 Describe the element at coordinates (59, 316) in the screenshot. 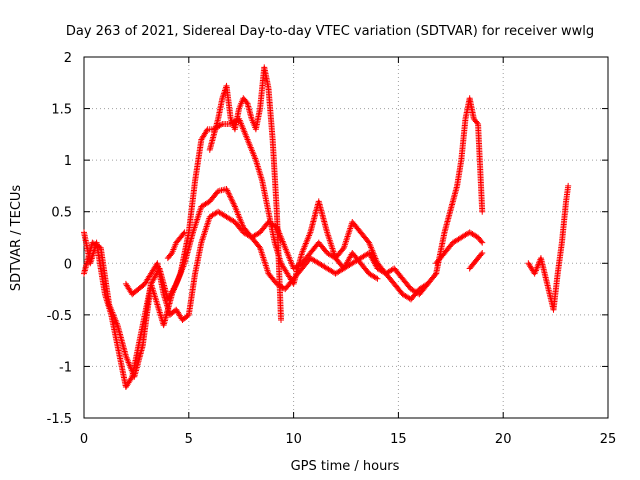

I see `y-tick-label: -0.5` at that location.